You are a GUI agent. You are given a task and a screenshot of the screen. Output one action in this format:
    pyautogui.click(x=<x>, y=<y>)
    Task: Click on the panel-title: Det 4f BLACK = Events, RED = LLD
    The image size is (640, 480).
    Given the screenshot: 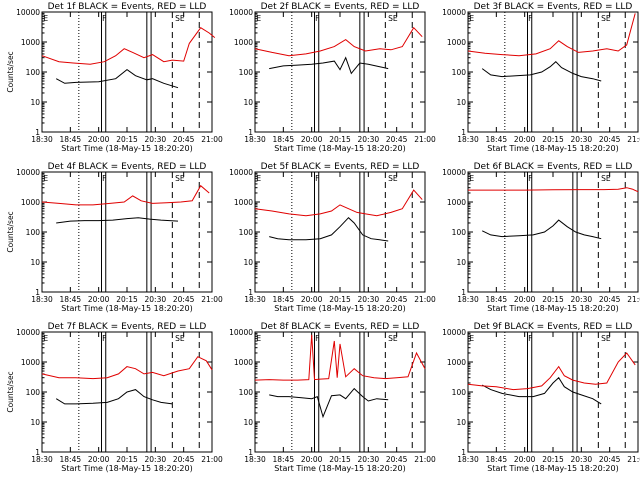 What is the action you would take?
    pyautogui.click(x=127, y=167)
    